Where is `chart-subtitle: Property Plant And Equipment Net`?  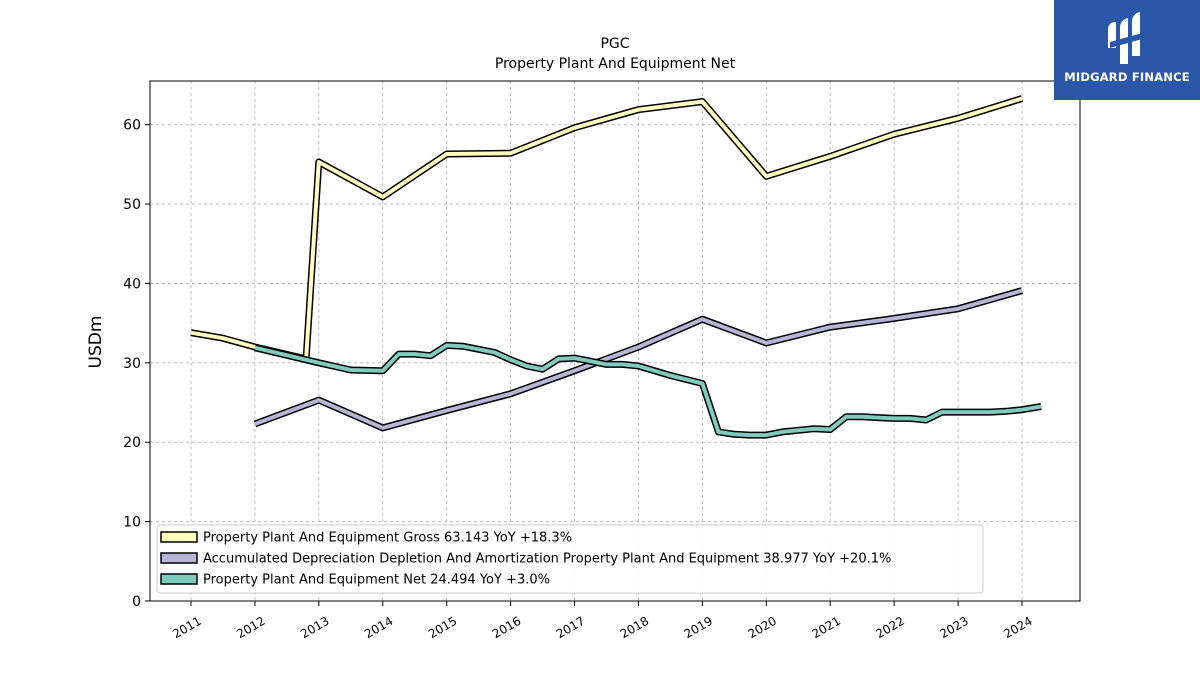
chart-subtitle: Property Plant And Equipment Net is located at coordinates (615, 64).